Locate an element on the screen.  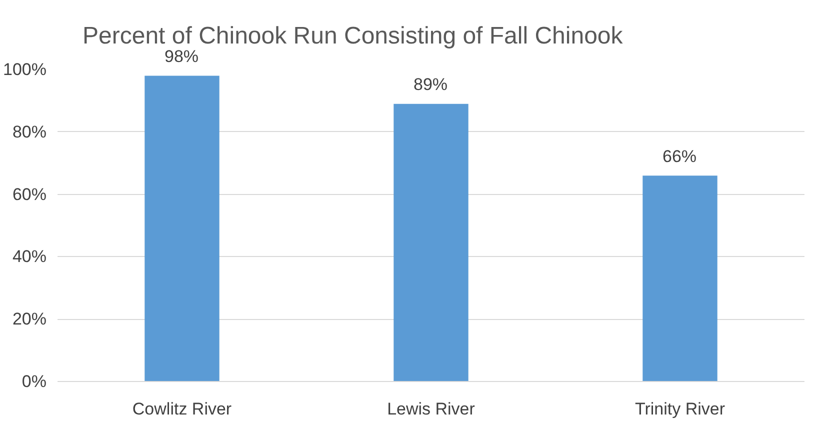
y-tick-label: 60% is located at coordinates (29, 194).